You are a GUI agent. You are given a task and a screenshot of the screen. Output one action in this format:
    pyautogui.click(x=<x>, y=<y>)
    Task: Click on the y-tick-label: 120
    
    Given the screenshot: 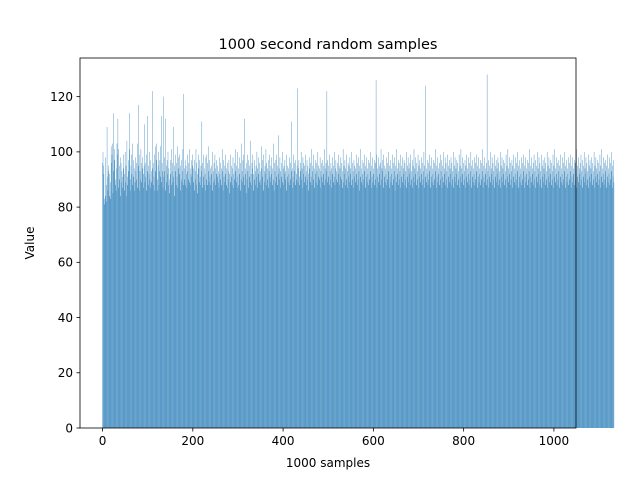 What is the action you would take?
    pyautogui.click(x=61, y=97)
    